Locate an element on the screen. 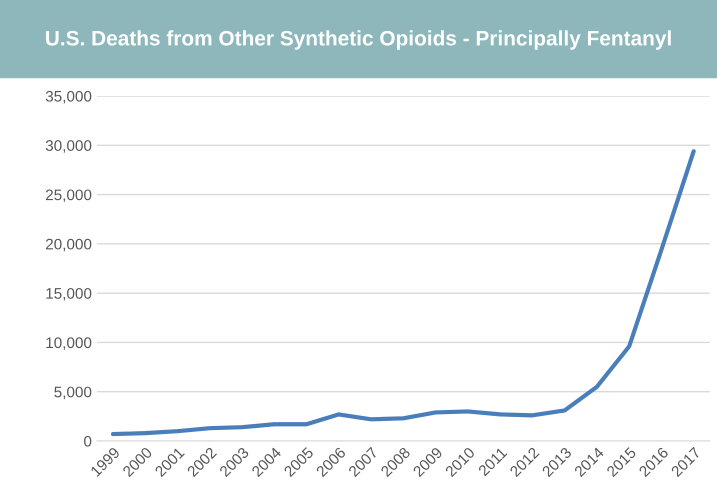 The image size is (717, 500). chart-title: U.S. Deaths from Other Synthetic Opioids - Principally Fentanyl is located at coordinates (358, 40).